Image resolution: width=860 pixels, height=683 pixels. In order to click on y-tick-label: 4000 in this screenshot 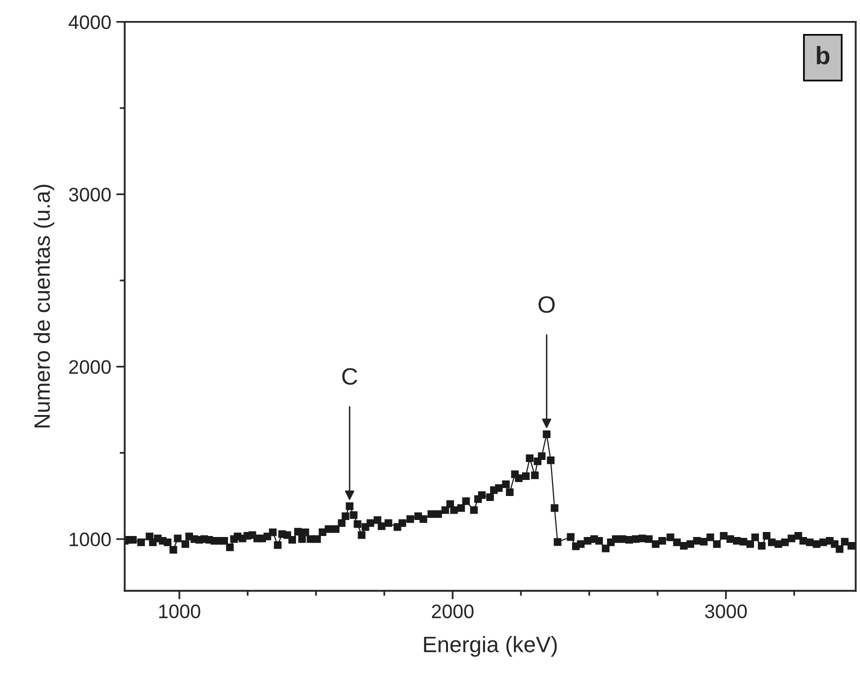, I will do `click(89, 22)`.